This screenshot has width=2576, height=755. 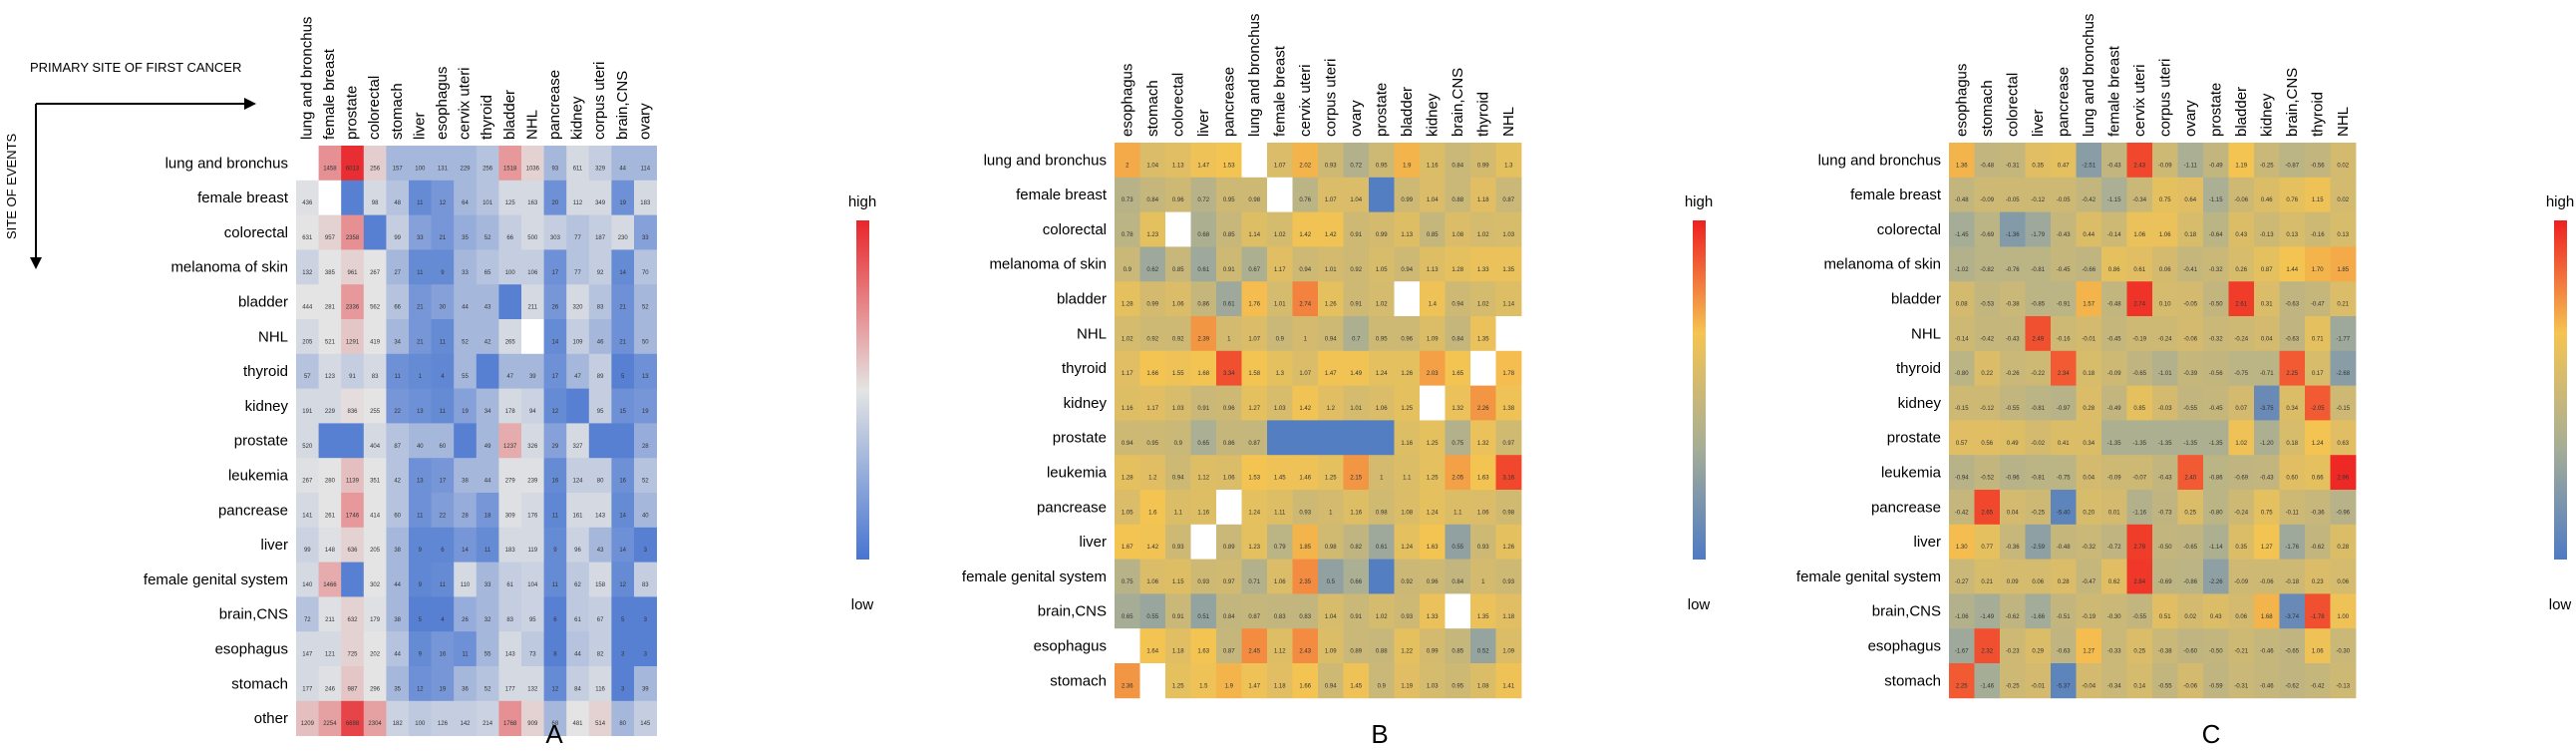 I want to click on cell-value-label: -0.81, so click(x=2038, y=270).